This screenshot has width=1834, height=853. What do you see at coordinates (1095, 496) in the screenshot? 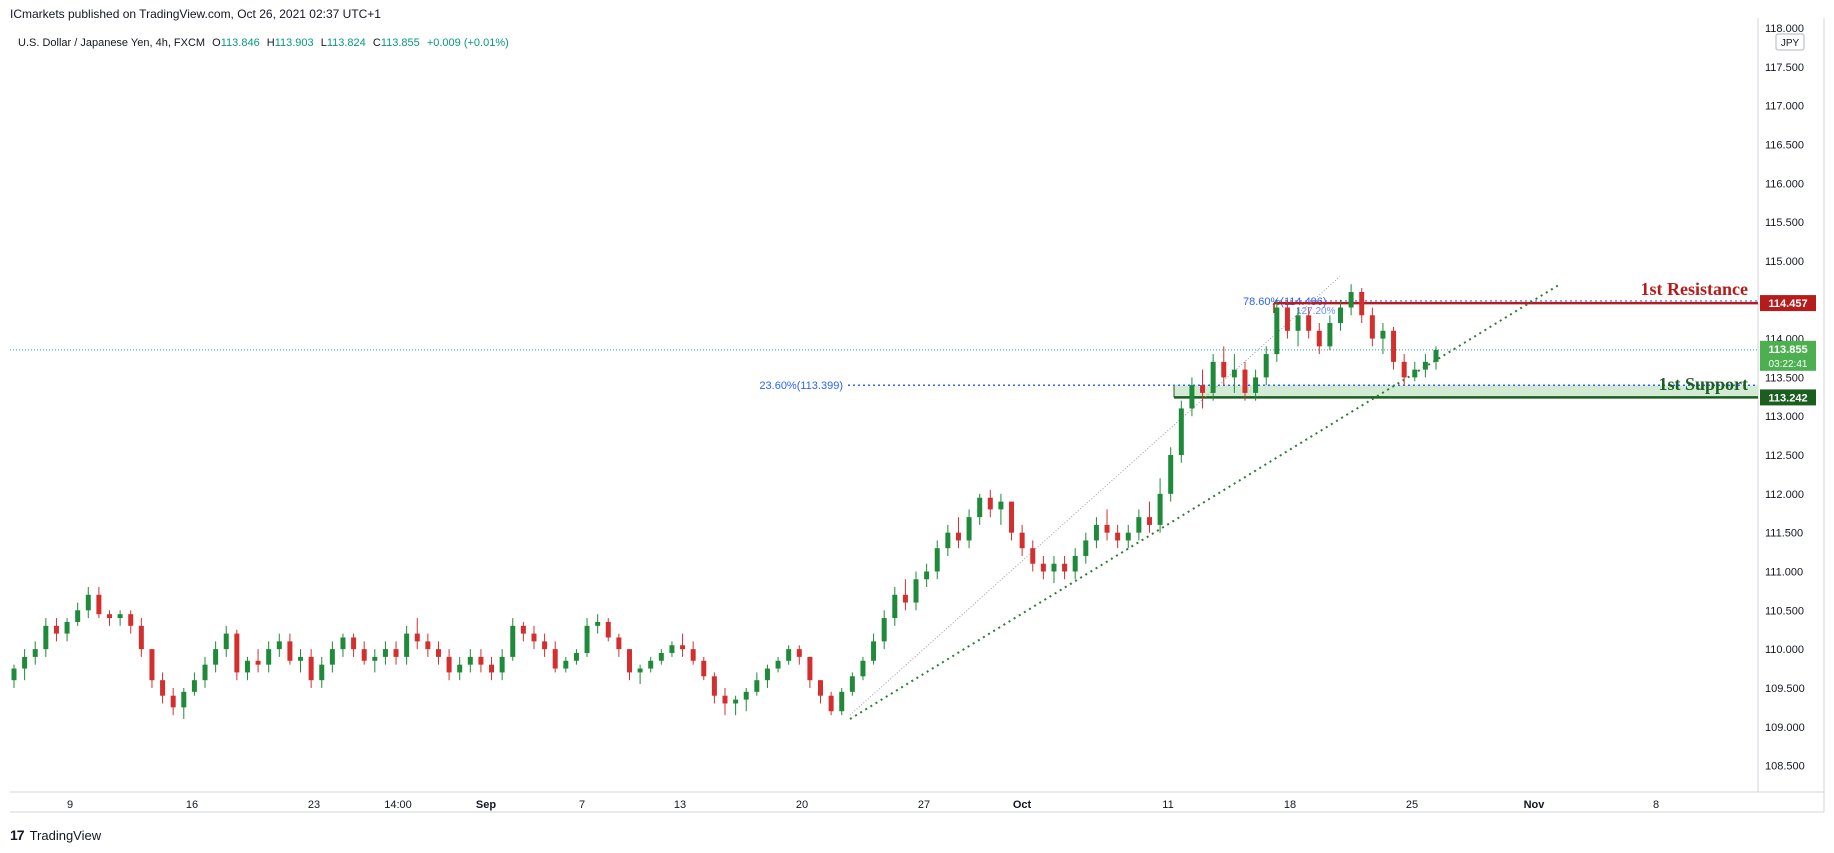
I see `fib-base-line` at bounding box center [1095, 496].